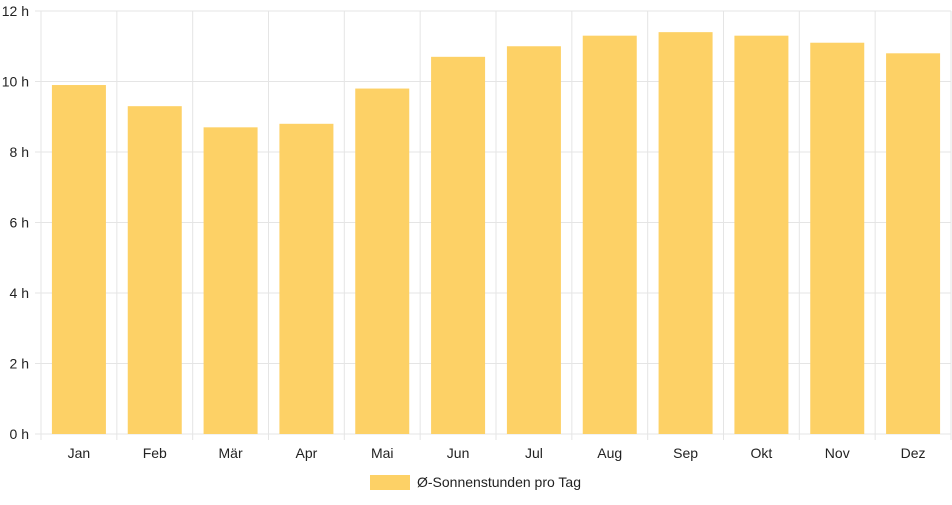  Describe the element at coordinates (19, 223) in the screenshot. I see `y-tick-label: 6 h` at that location.